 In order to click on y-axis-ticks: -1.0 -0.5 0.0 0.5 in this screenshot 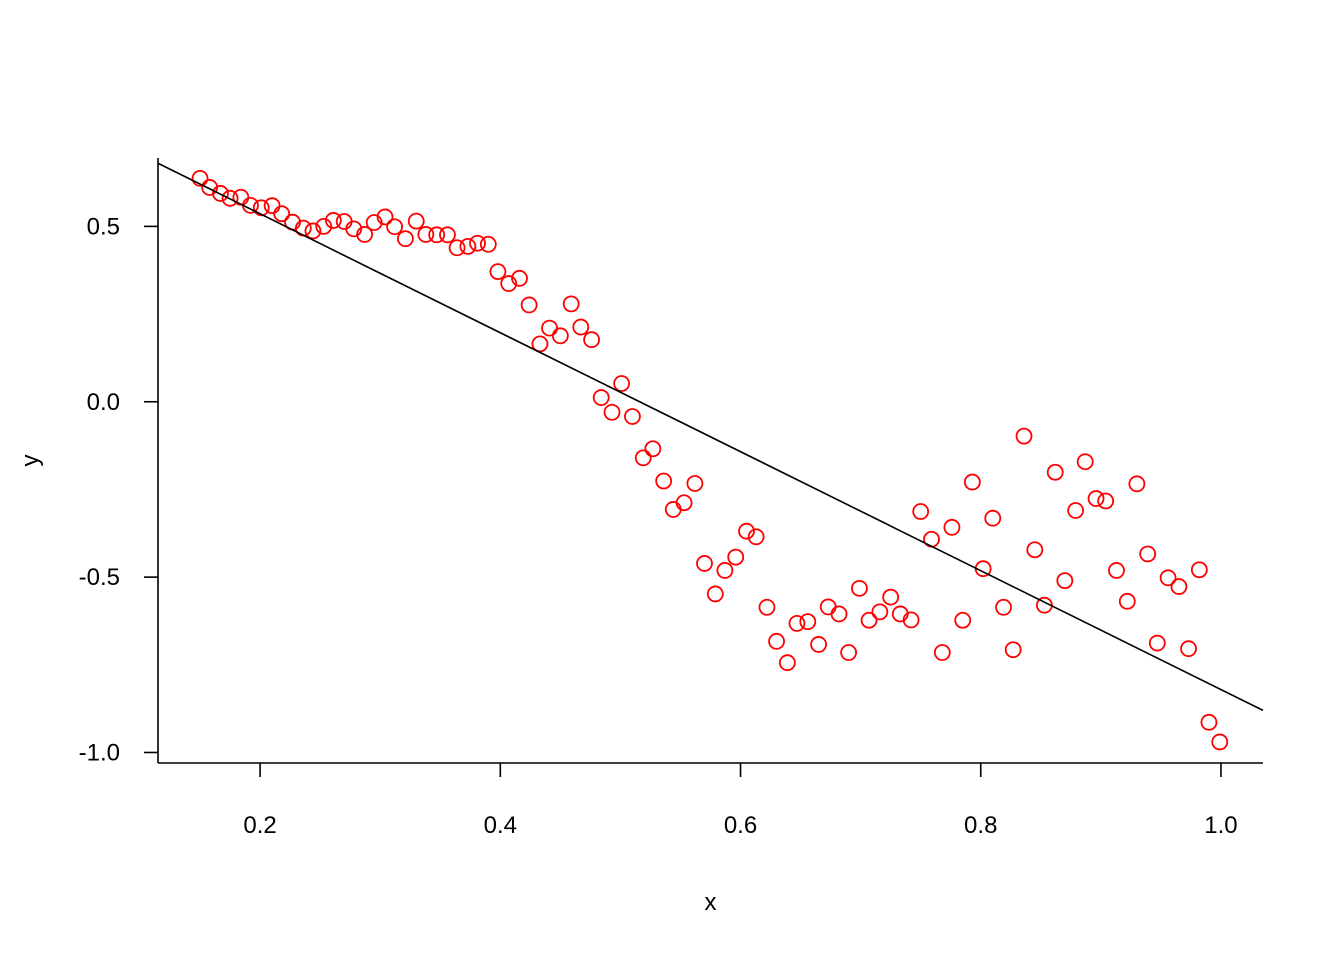, I will do `click(118, 489)`.